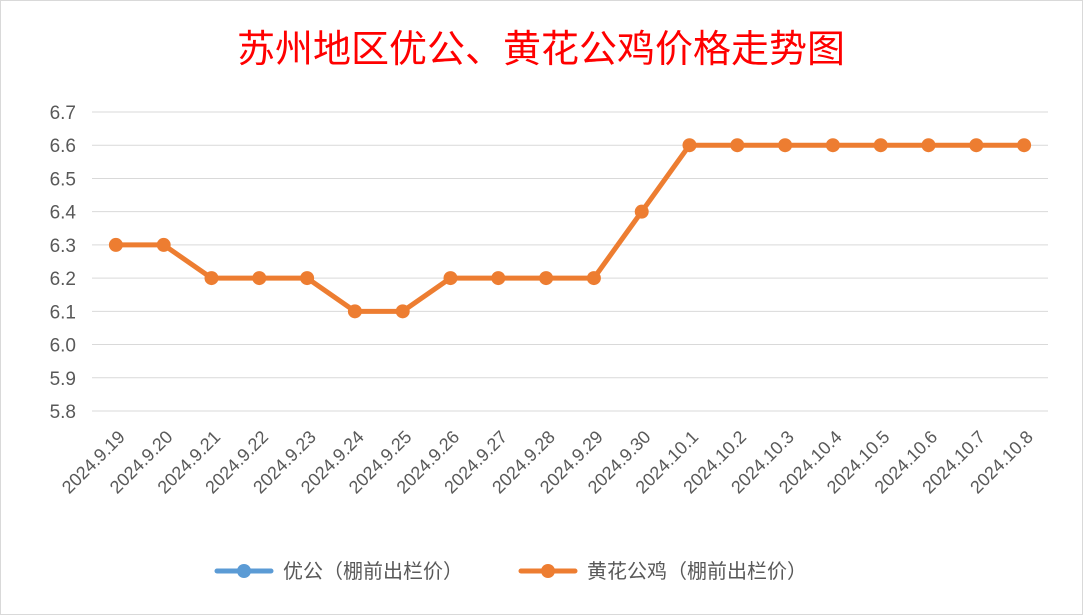 The image size is (1083, 615). Describe the element at coordinates (63, 179) in the screenshot. I see `y-tick-label: 6.5` at that location.